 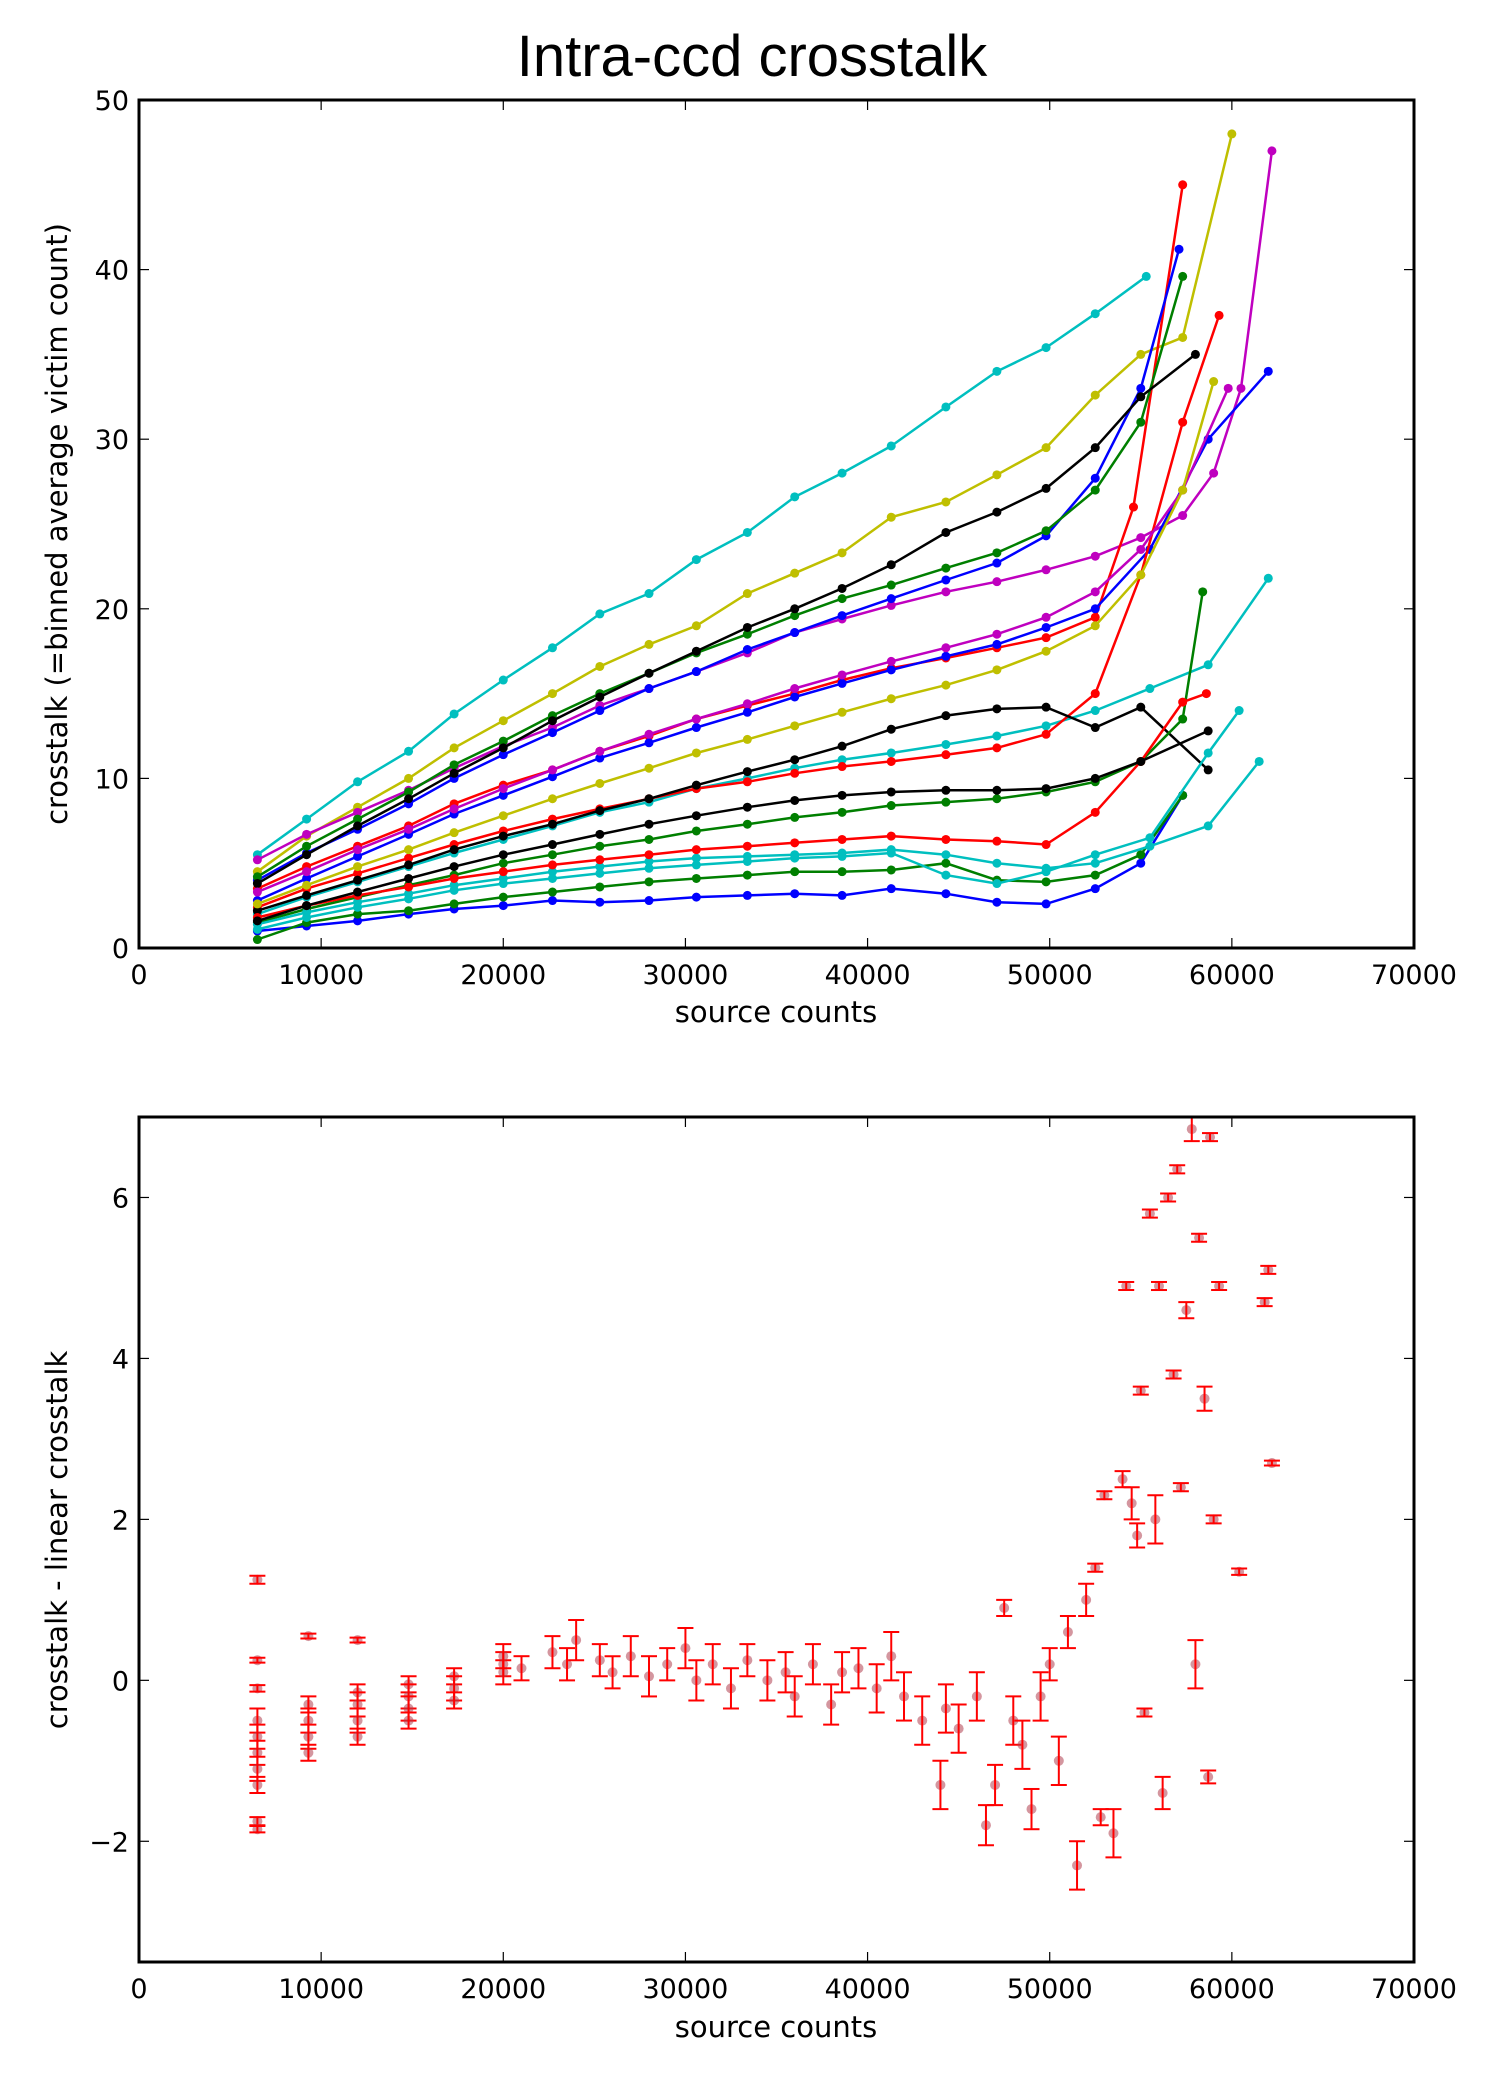 I want to click on x-tick-label: 0, so click(x=138, y=1989).